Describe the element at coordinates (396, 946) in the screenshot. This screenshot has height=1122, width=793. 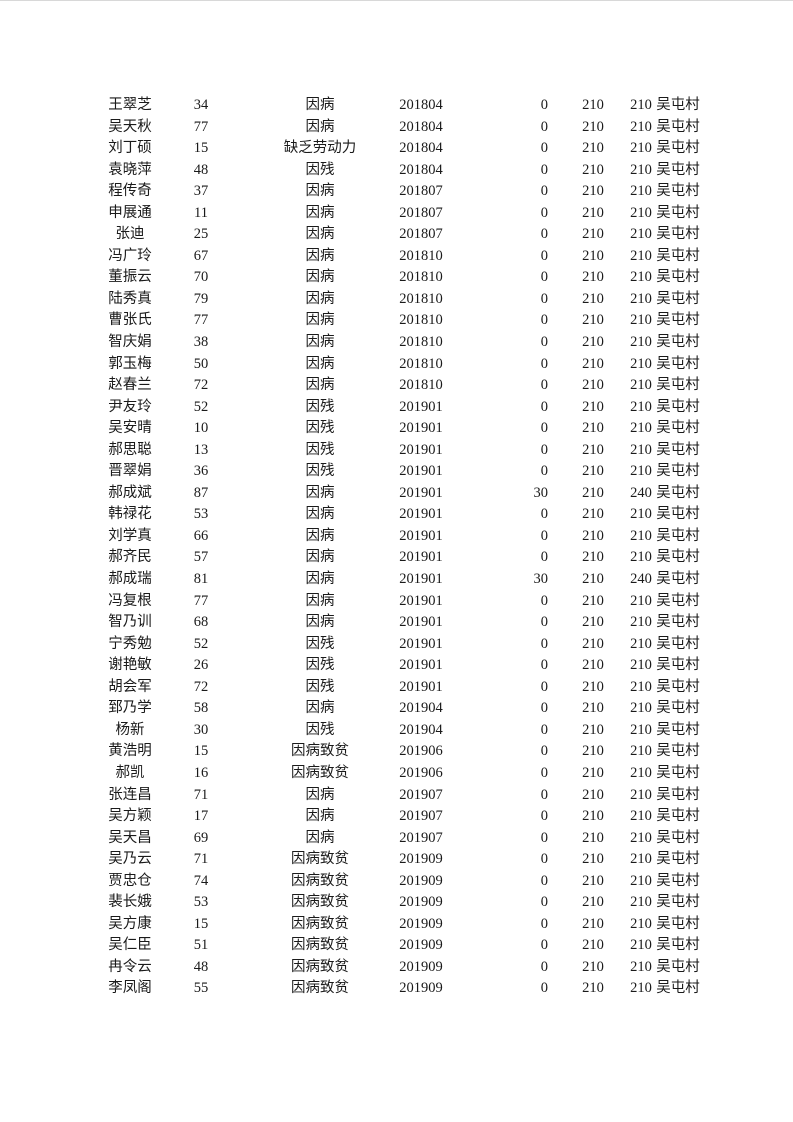
I see `table-row: 吴仁臣 51 因病致贫 201909 0 210 210 吴屯村` at that location.